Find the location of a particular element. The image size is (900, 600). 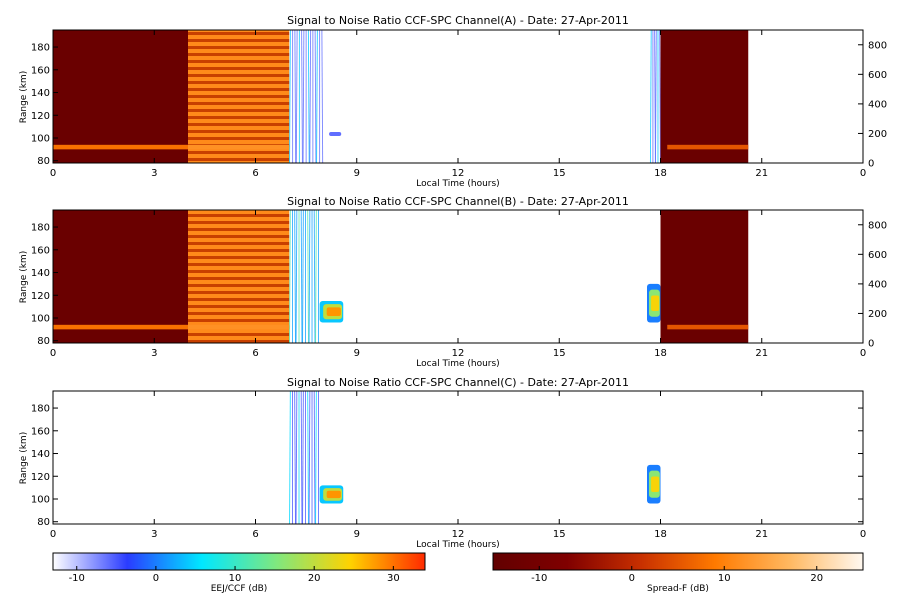

x-tick-label: 9 is located at coordinates (357, 173).